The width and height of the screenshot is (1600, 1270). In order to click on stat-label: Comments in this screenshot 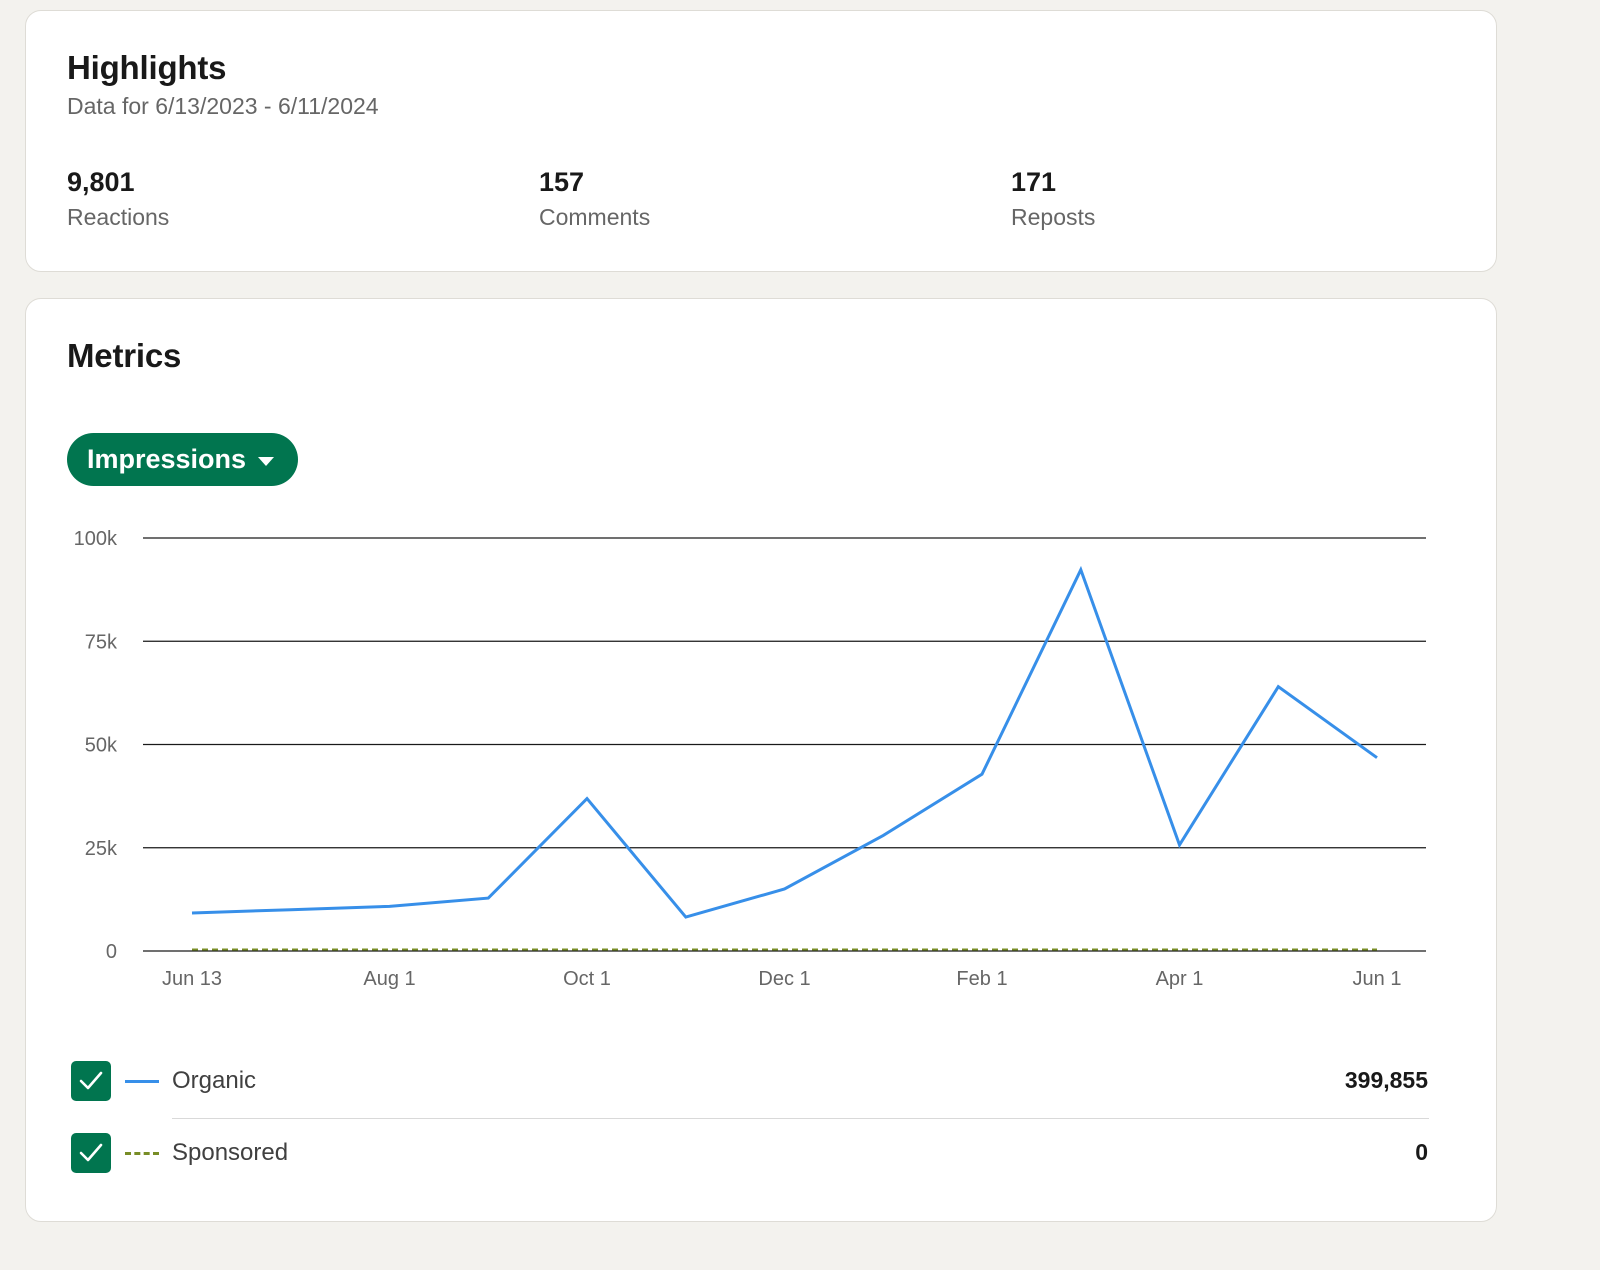, I will do `click(595, 217)`.